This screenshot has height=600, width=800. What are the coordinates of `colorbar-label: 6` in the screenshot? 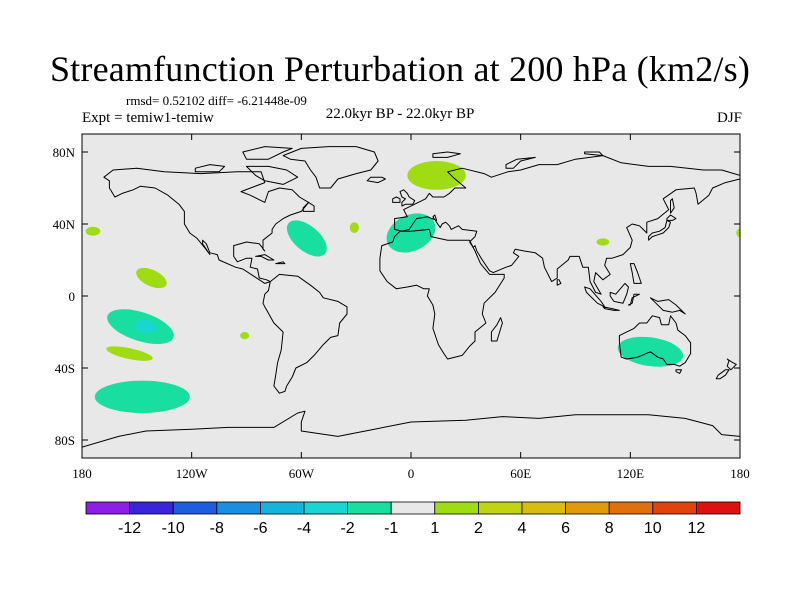 It's located at (565, 528).